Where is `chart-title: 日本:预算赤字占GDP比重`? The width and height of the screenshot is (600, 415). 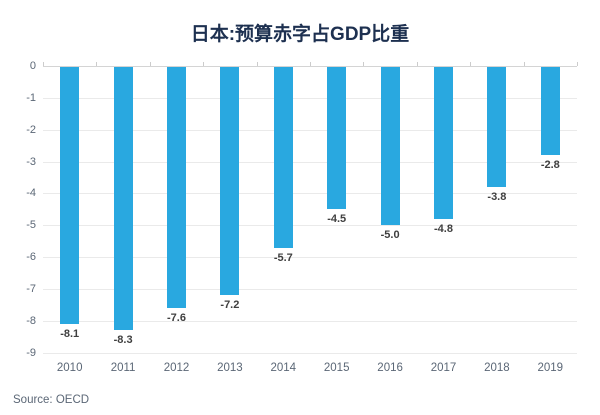
chart-title: 日本:预算赤字占GDP比重 is located at coordinates (300, 34).